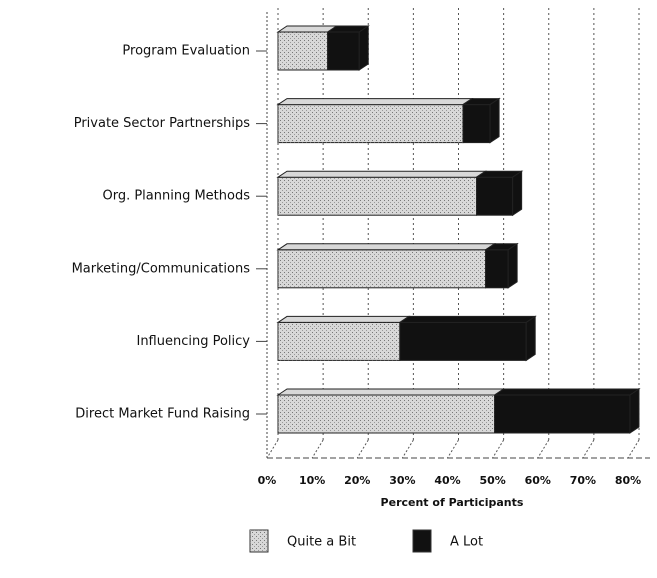 The height and width of the screenshot is (578, 657). What do you see at coordinates (312, 480) in the screenshot?
I see `x-tick-label: 10%` at bounding box center [312, 480].